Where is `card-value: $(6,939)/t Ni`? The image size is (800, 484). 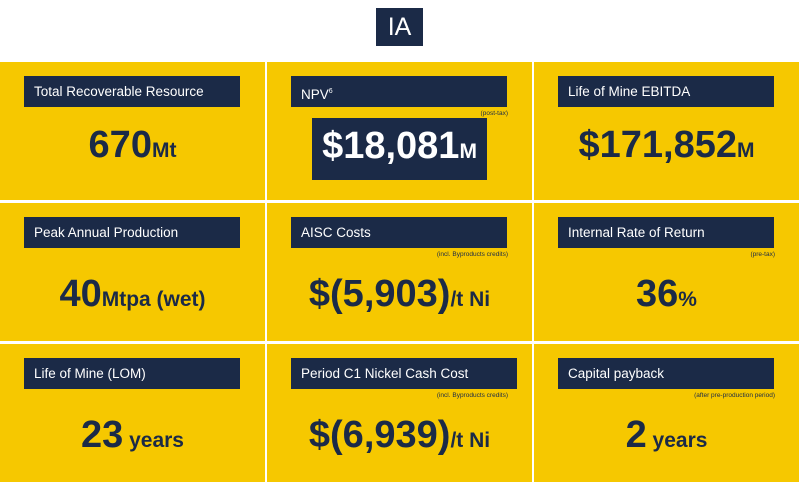
card-value: $(6,939)/t Ni is located at coordinates (399, 435).